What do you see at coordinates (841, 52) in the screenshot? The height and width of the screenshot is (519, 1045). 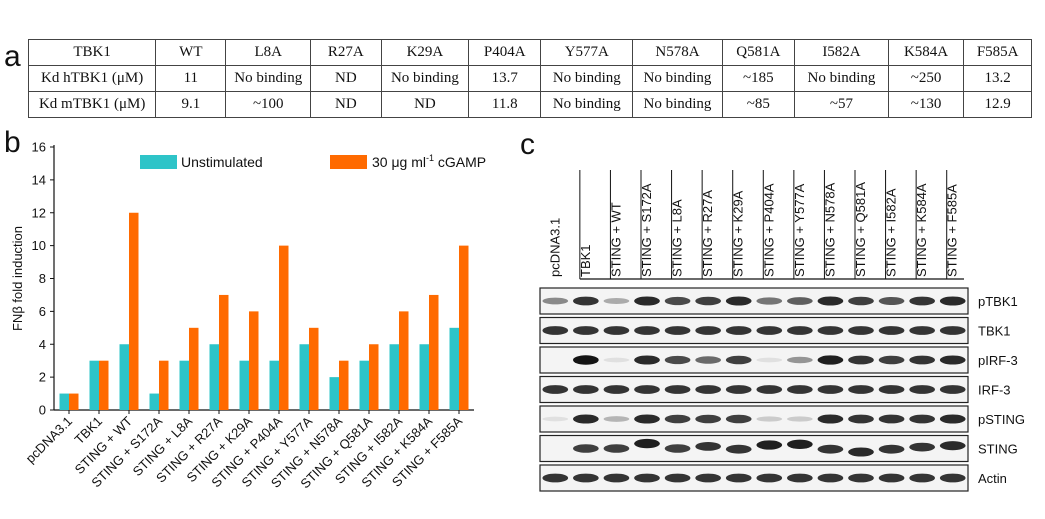 I see `table-header-cell: I582A` at bounding box center [841, 52].